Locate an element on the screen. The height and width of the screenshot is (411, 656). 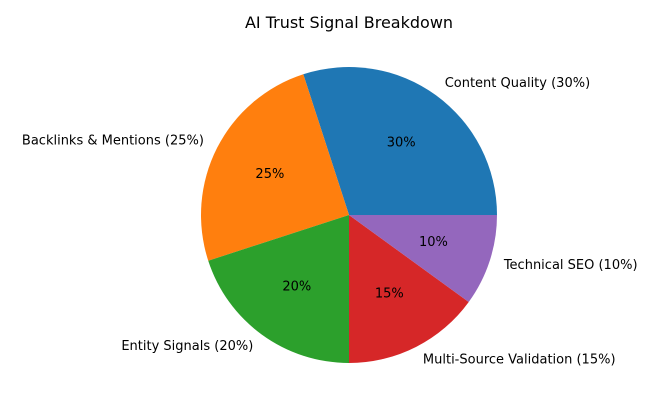
slice-label: Content Quality (30%) is located at coordinates (517, 83).